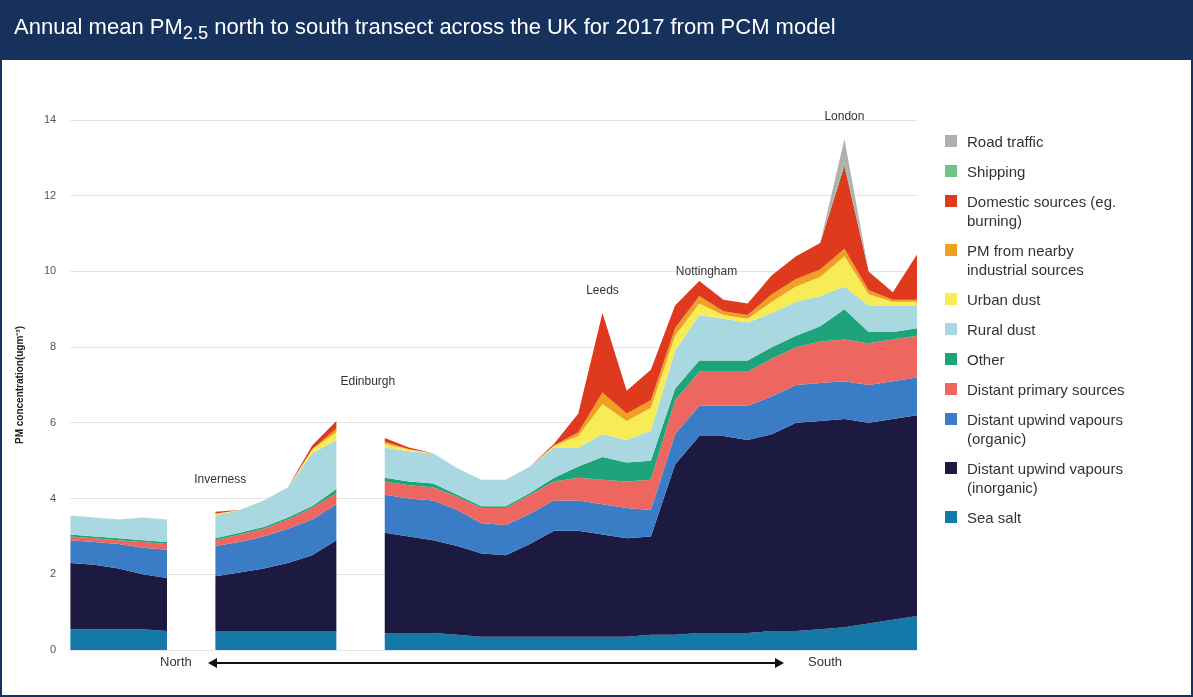 Image resolution: width=1193 pixels, height=697 pixels. Describe the element at coordinates (53, 649) in the screenshot. I see `y-tick-label: 0` at that location.